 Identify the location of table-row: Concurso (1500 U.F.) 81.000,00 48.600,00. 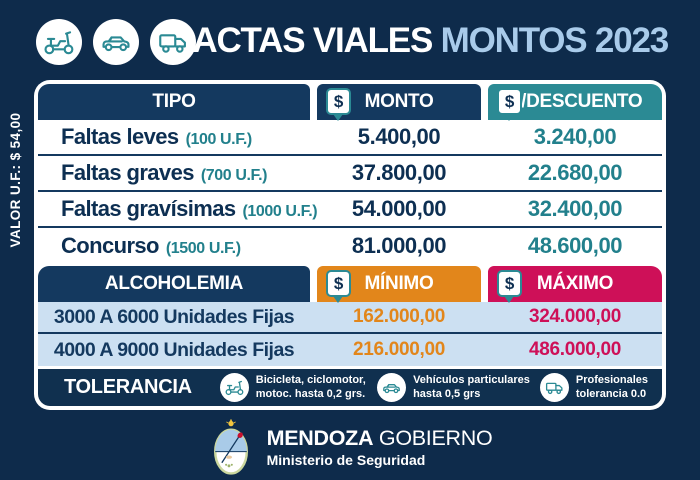
(350, 246).